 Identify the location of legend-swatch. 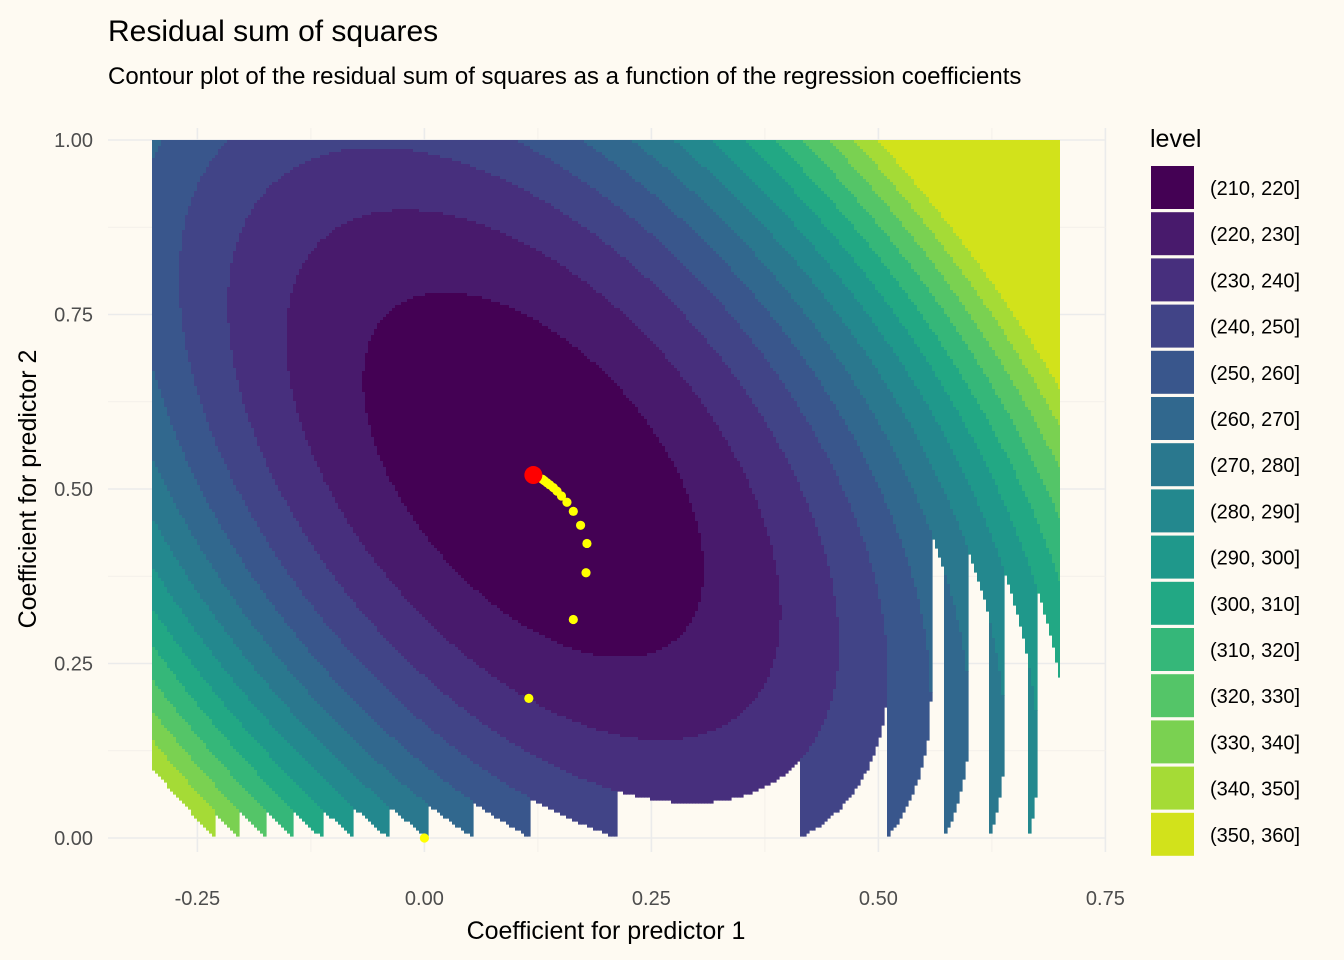
(1172, 649).